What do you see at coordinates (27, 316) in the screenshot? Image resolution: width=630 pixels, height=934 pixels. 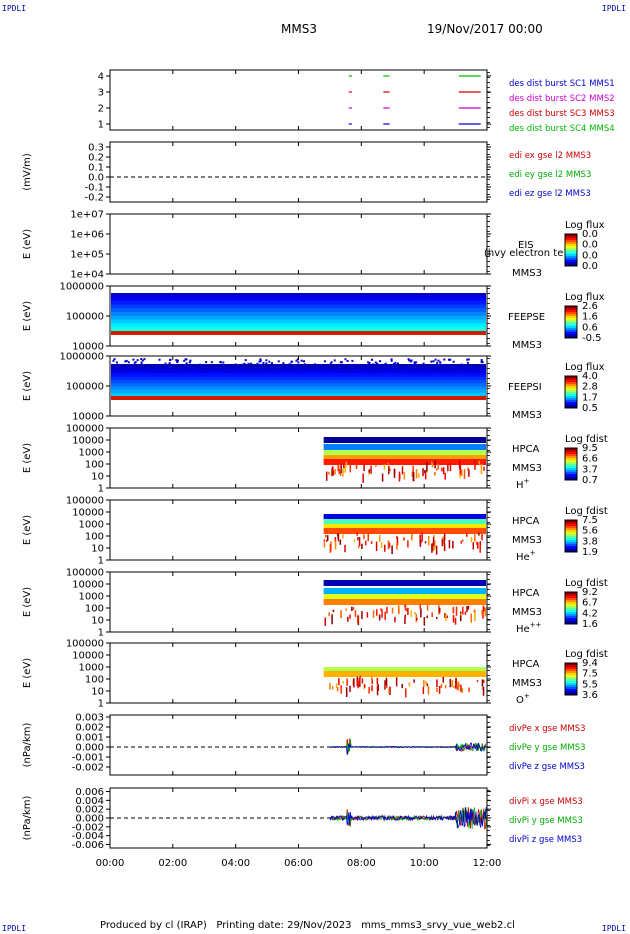 I see `y-axis-label: E (eV)` at bounding box center [27, 316].